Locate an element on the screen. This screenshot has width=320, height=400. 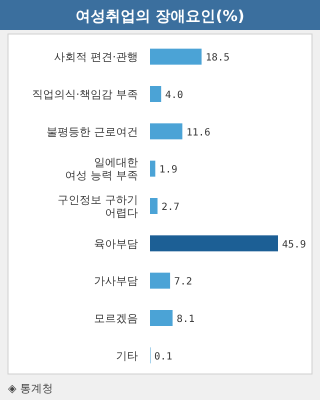
y-tick-label: 육아부담 is located at coordinates (116, 243).